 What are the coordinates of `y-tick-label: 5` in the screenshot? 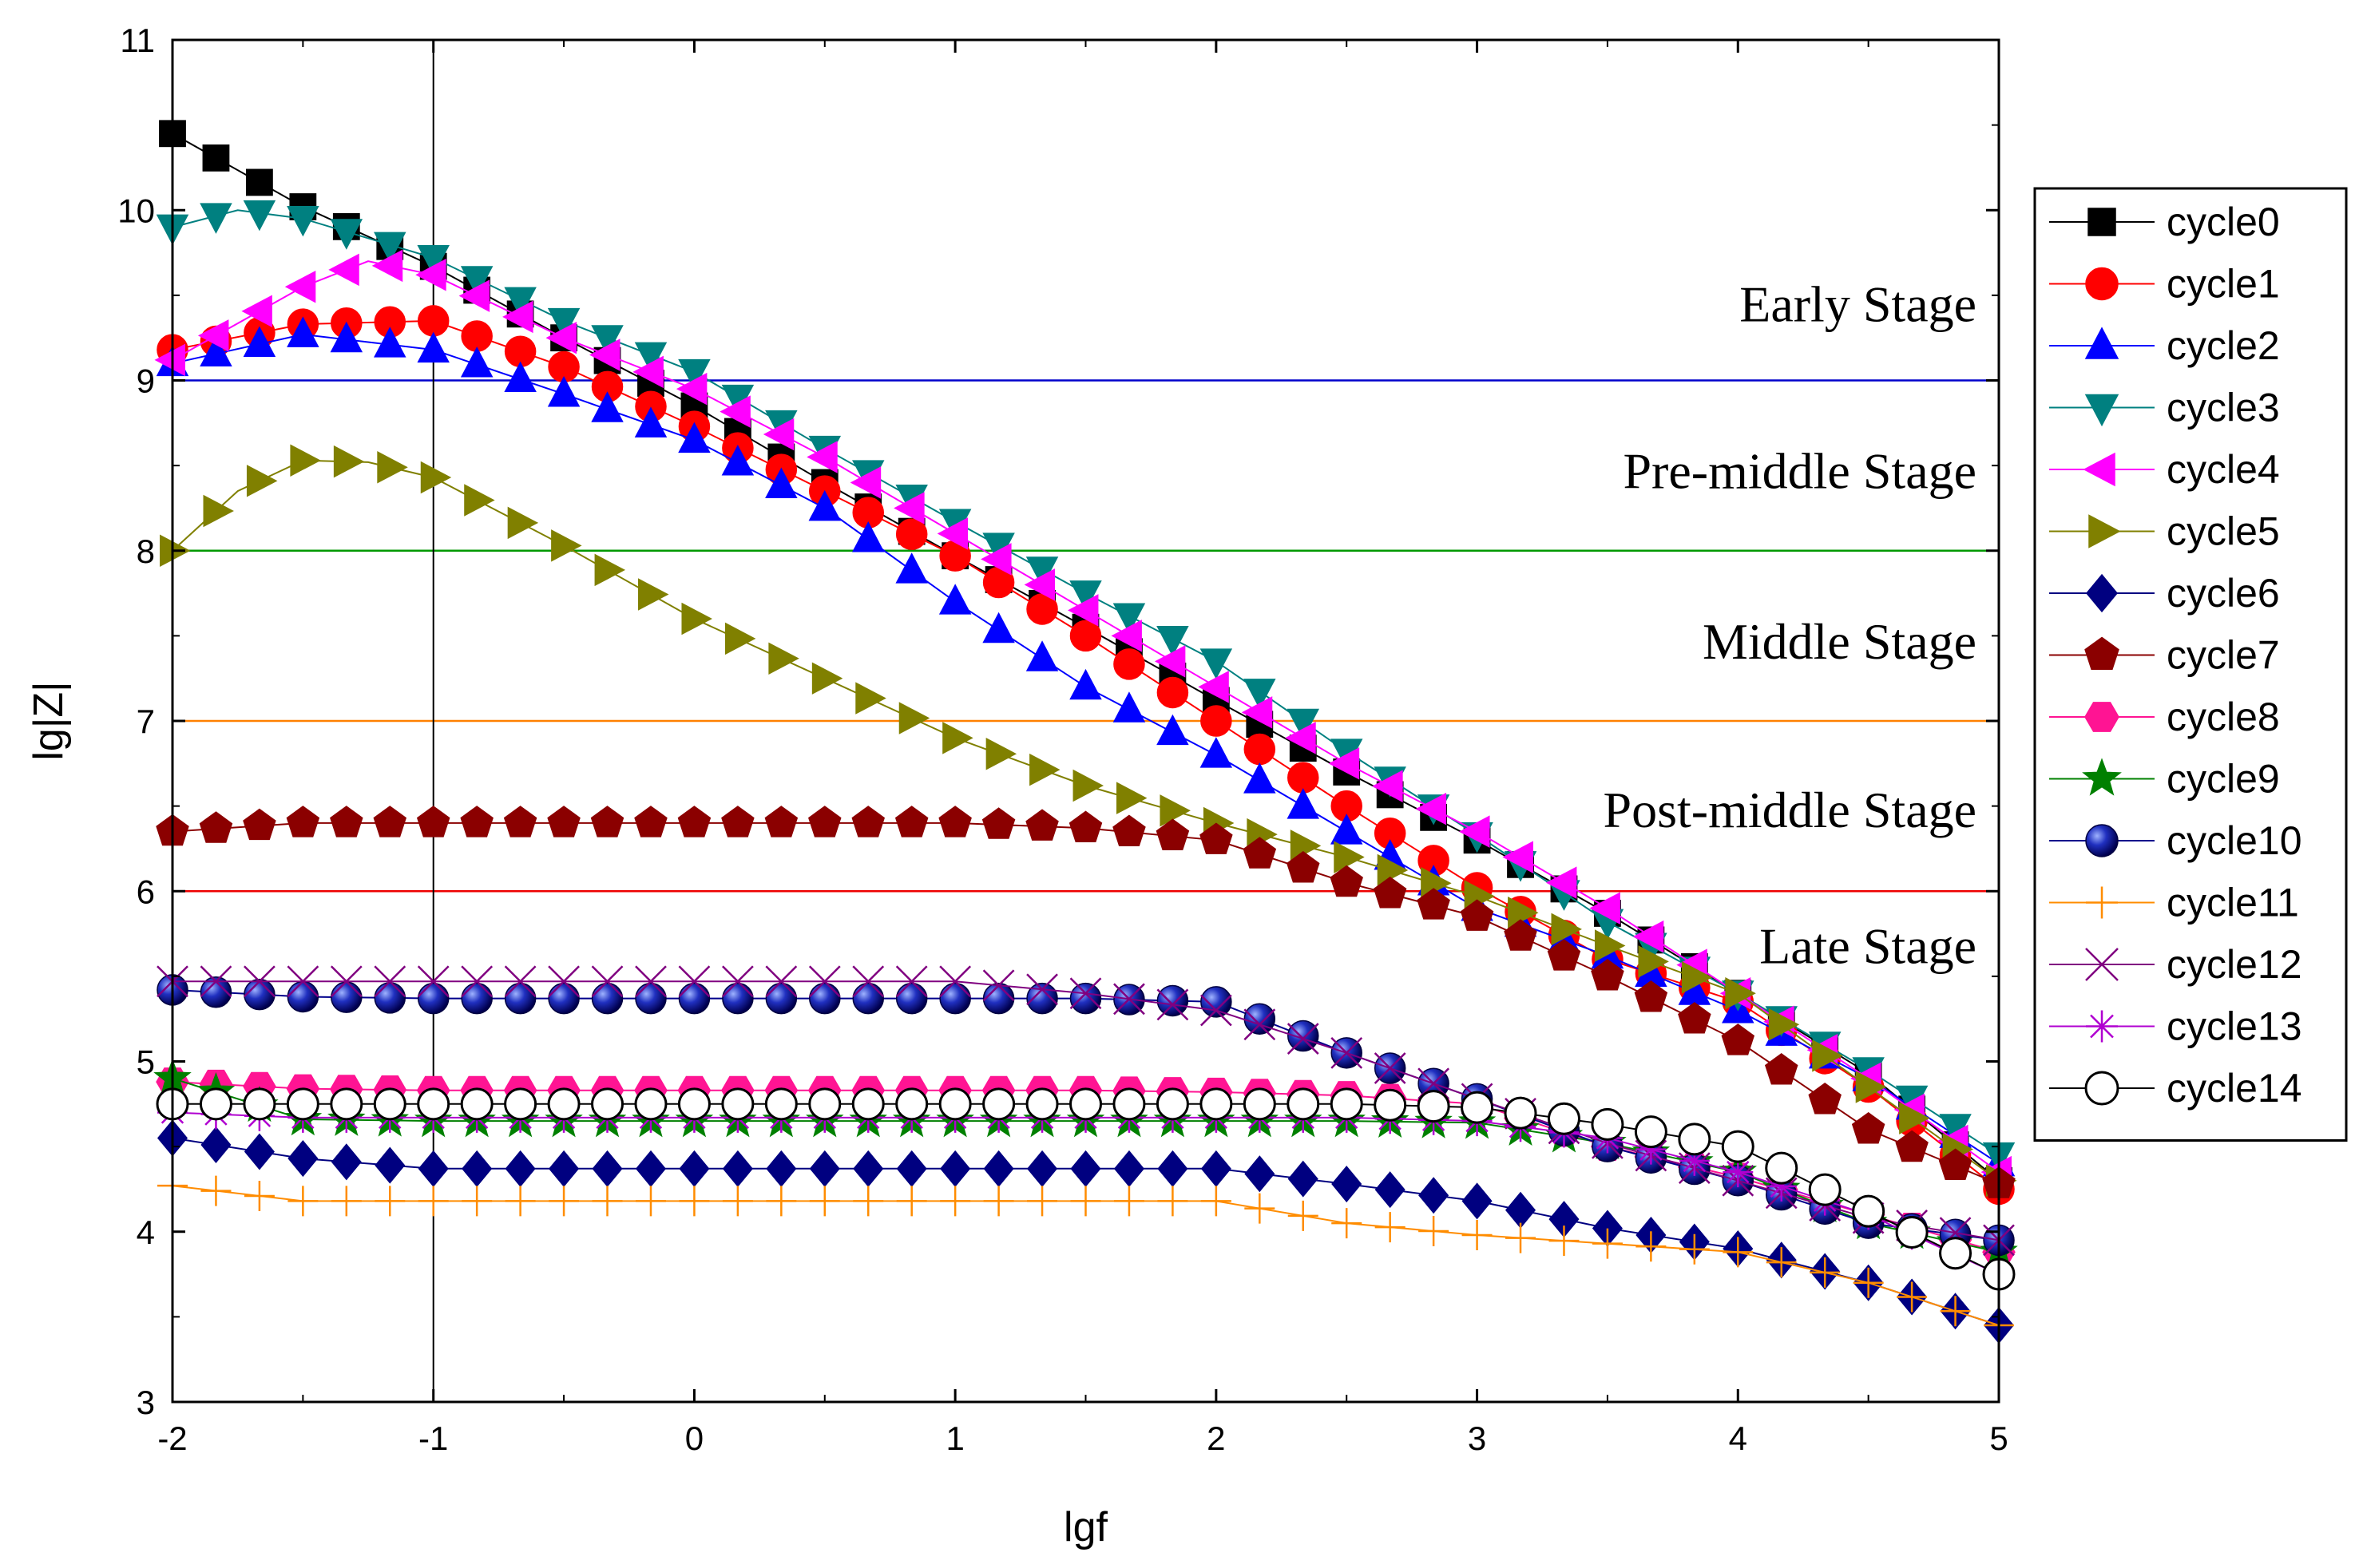 It's located at (146, 1062).